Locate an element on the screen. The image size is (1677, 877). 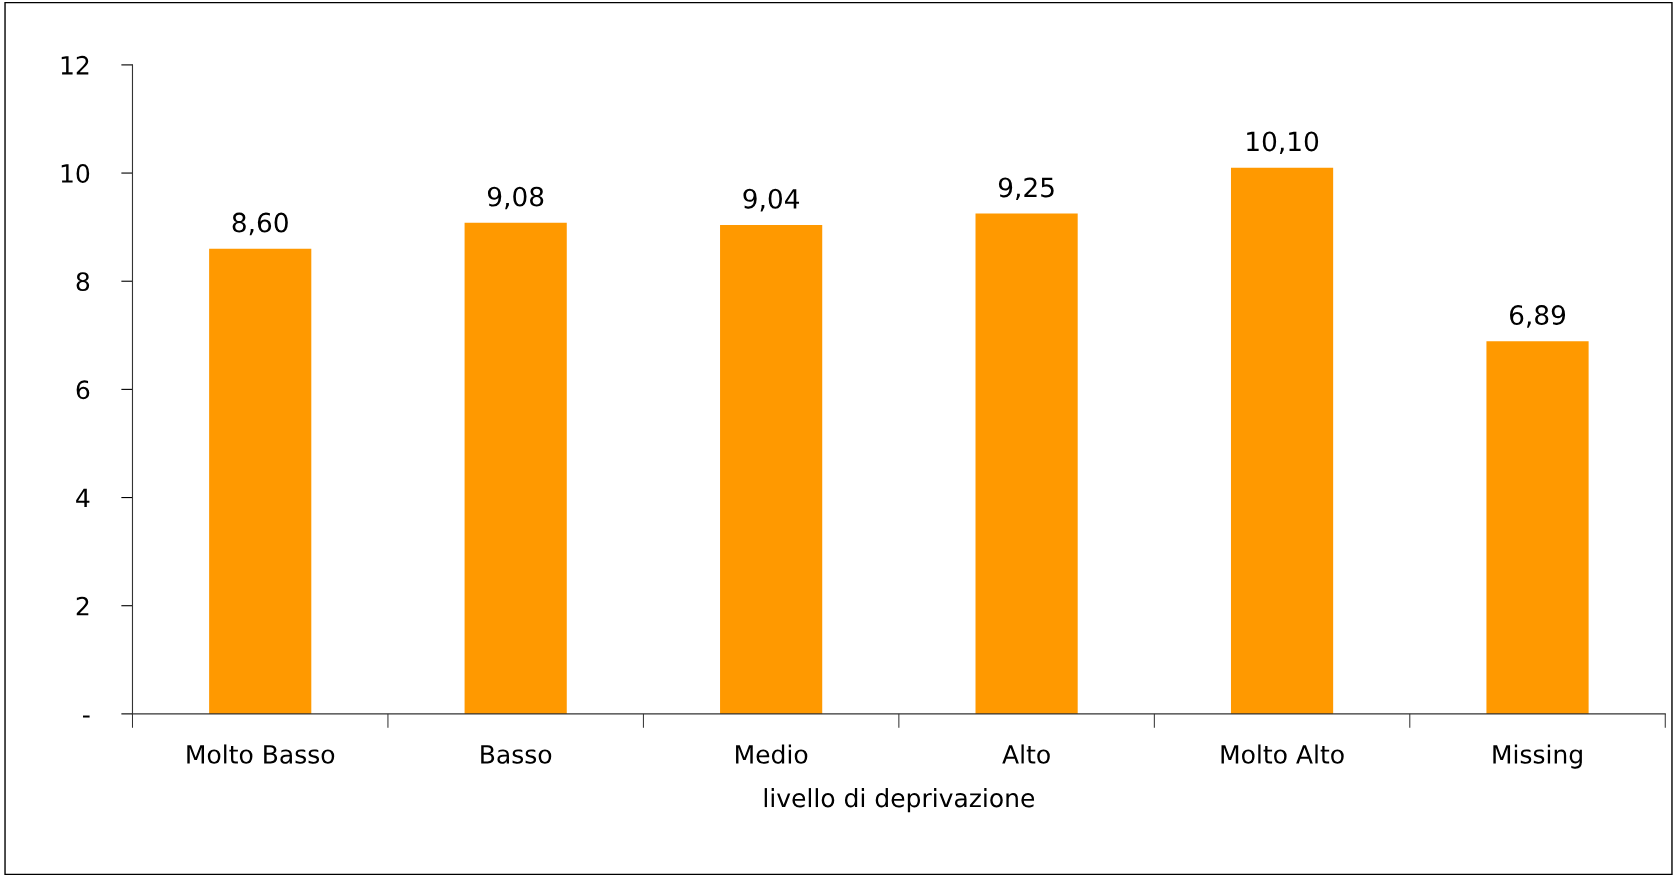
data-label: 9,25 is located at coordinates (1026, 189).